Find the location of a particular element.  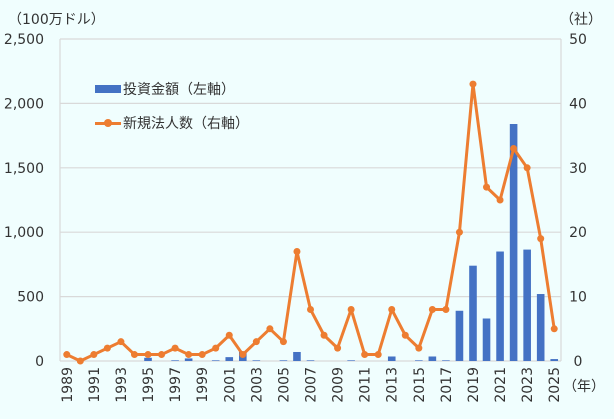

x-tick-label: 1993 is located at coordinates (122, 385).